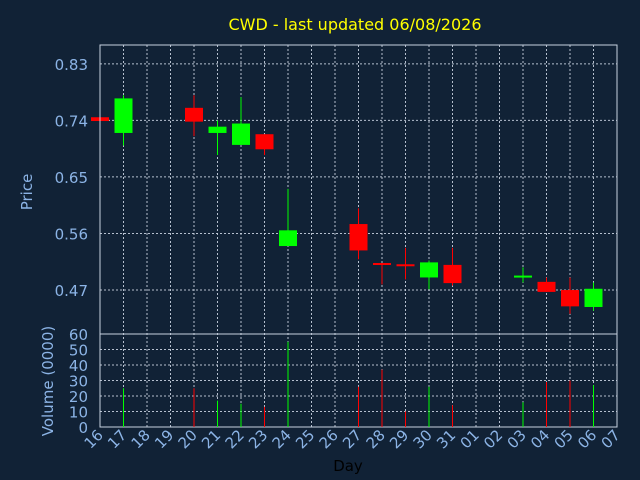 The width and height of the screenshot is (640, 480). What do you see at coordinates (117, 439) in the screenshot?
I see `x-tick-label: 17` at bounding box center [117, 439].